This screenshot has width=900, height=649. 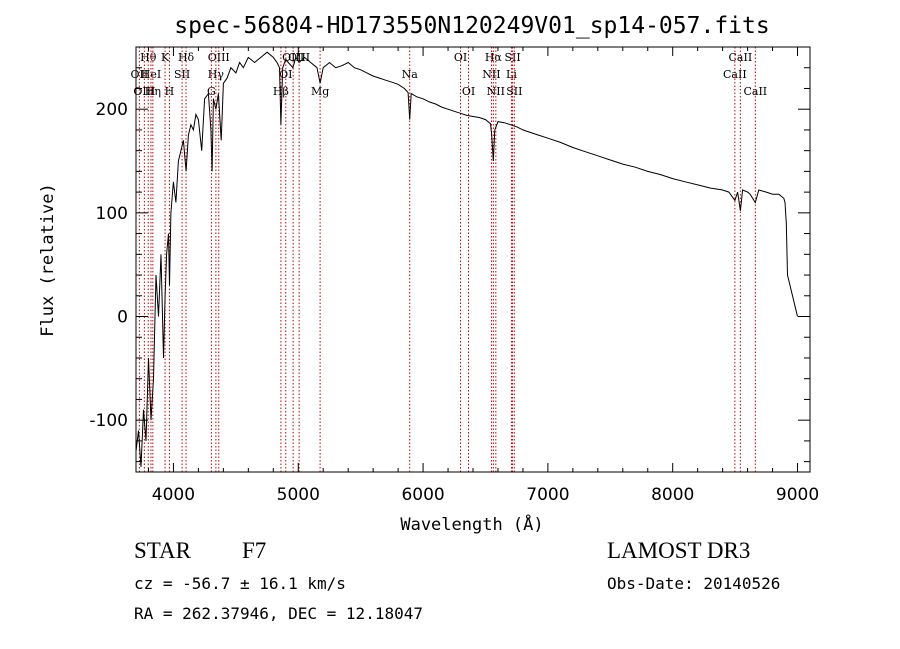 What do you see at coordinates (186, 57) in the screenshot?
I see `line-marker-label-6: Hδ` at bounding box center [186, 57].